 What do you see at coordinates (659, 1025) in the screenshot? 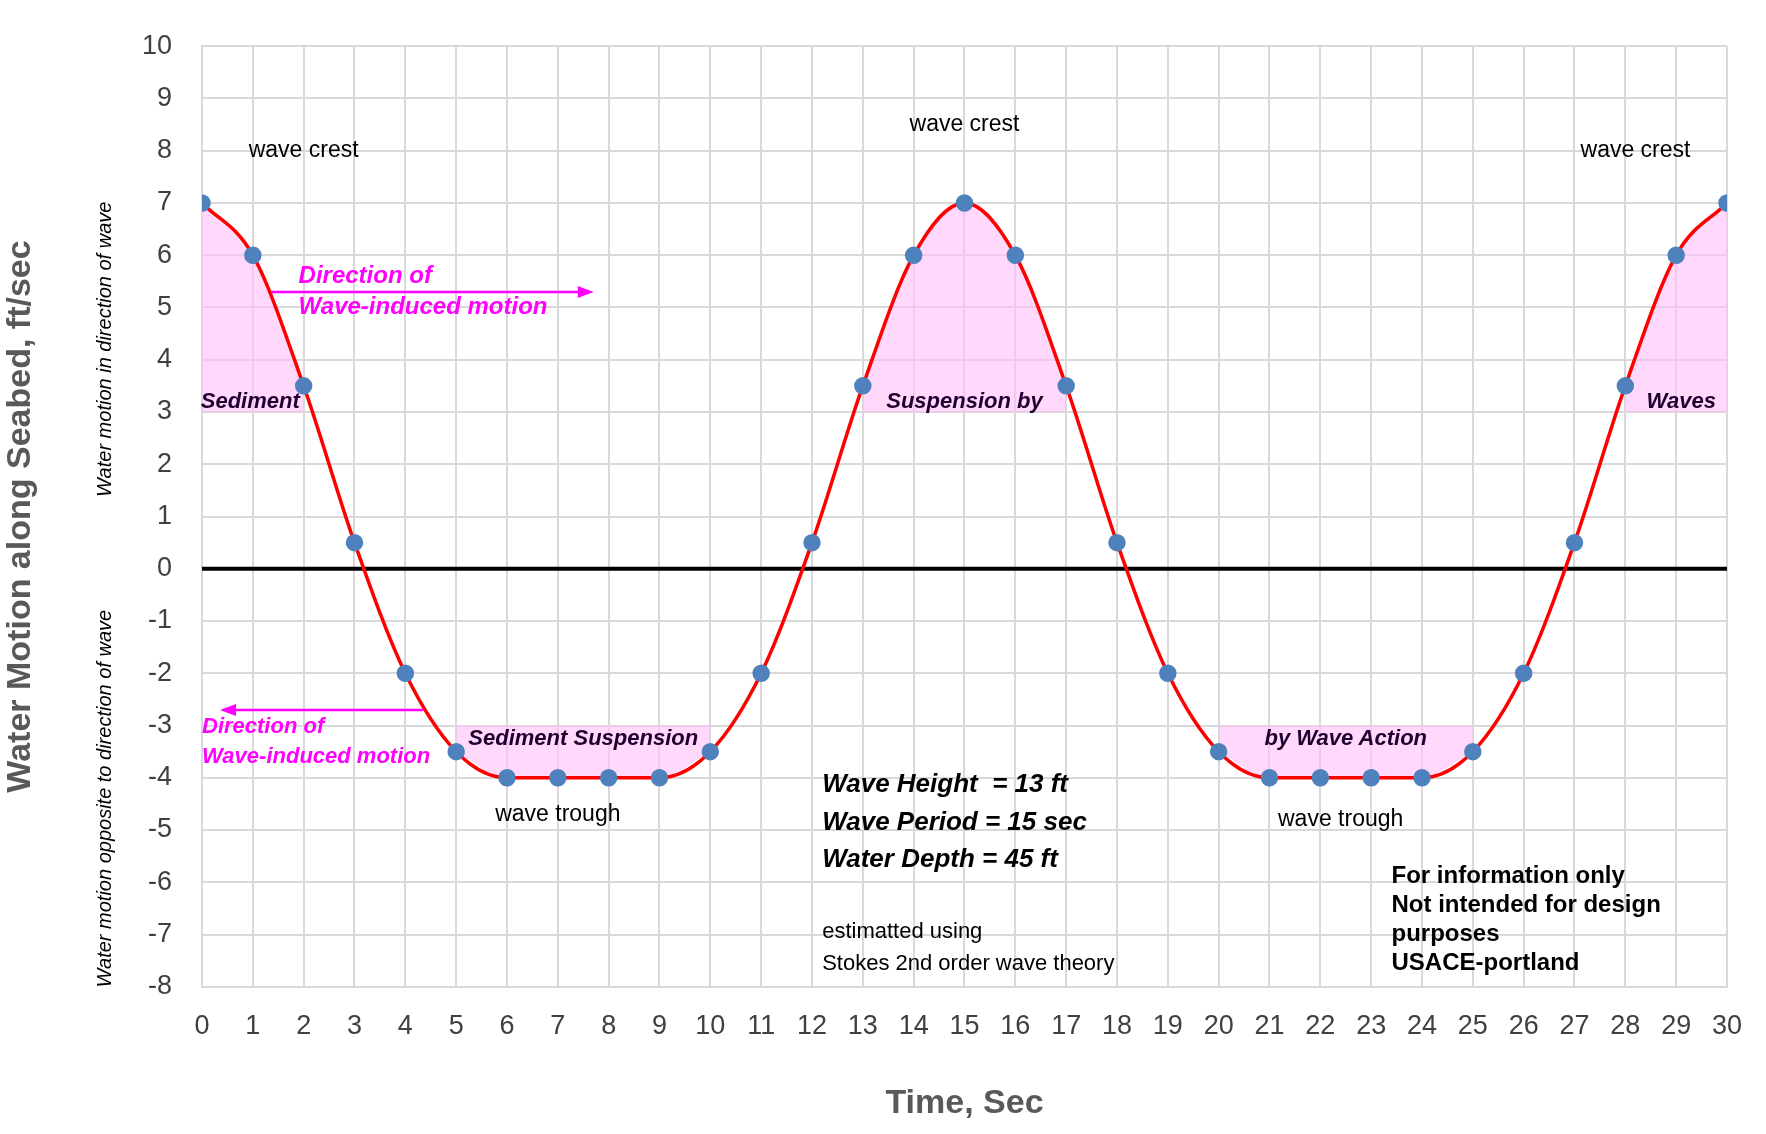
I see `x-tick-label: 9` at bounding box center [659, 1025].